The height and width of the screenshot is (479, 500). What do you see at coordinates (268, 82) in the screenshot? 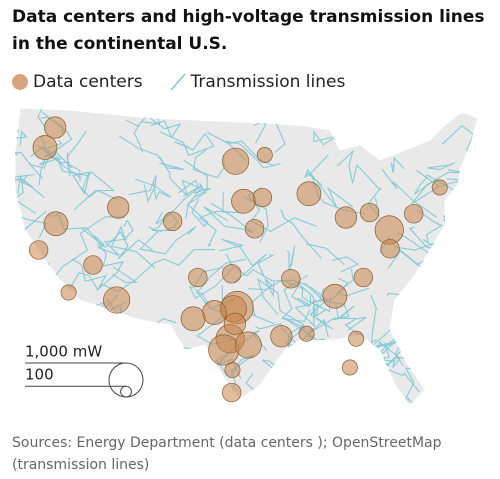
I see `legend-label: Transmission lines` at bounding box center [268, 82].